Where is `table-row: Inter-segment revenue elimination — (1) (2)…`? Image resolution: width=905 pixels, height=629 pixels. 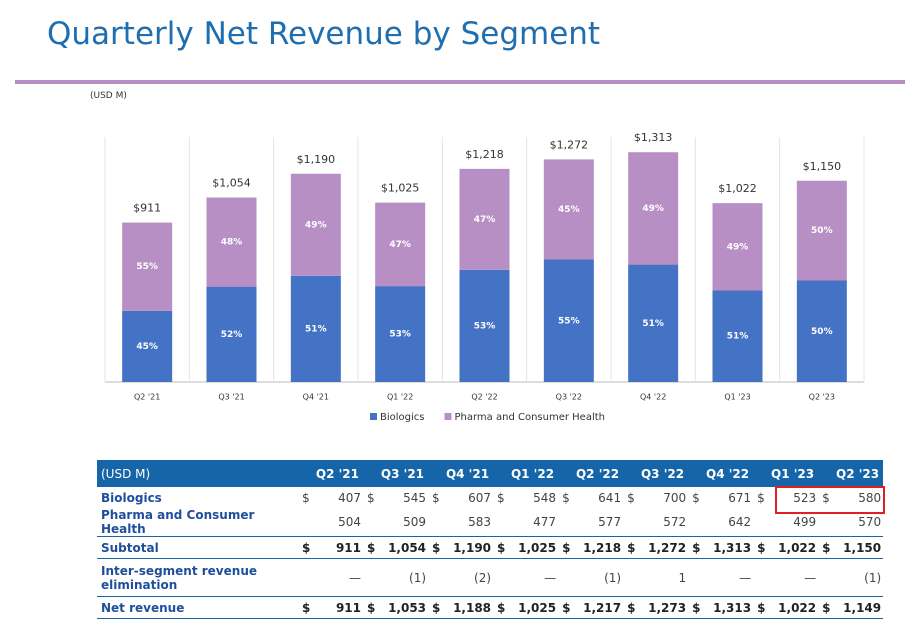 table-row: Inter-segment revenue elimination — (1) (2)… is located at coordinates (490, 577).